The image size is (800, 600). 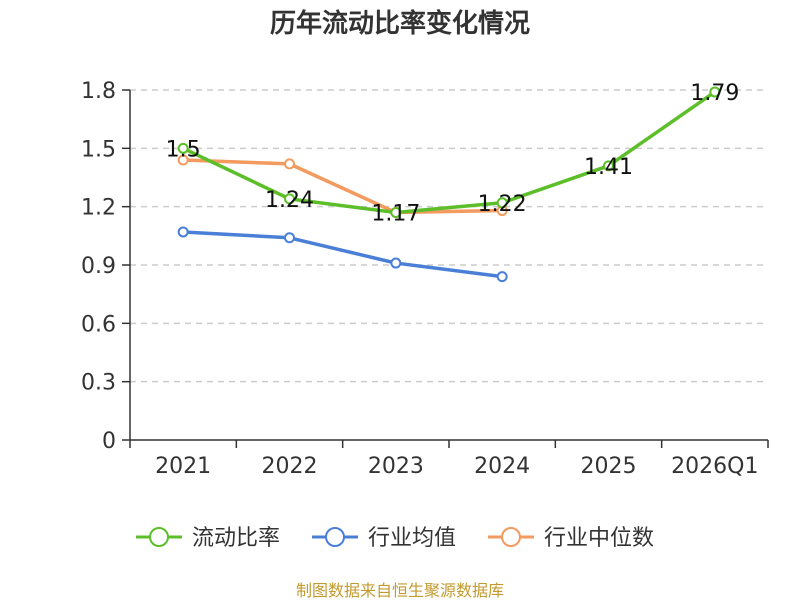 I want to click on data-label: 1.41, so click(x=608, y=167).